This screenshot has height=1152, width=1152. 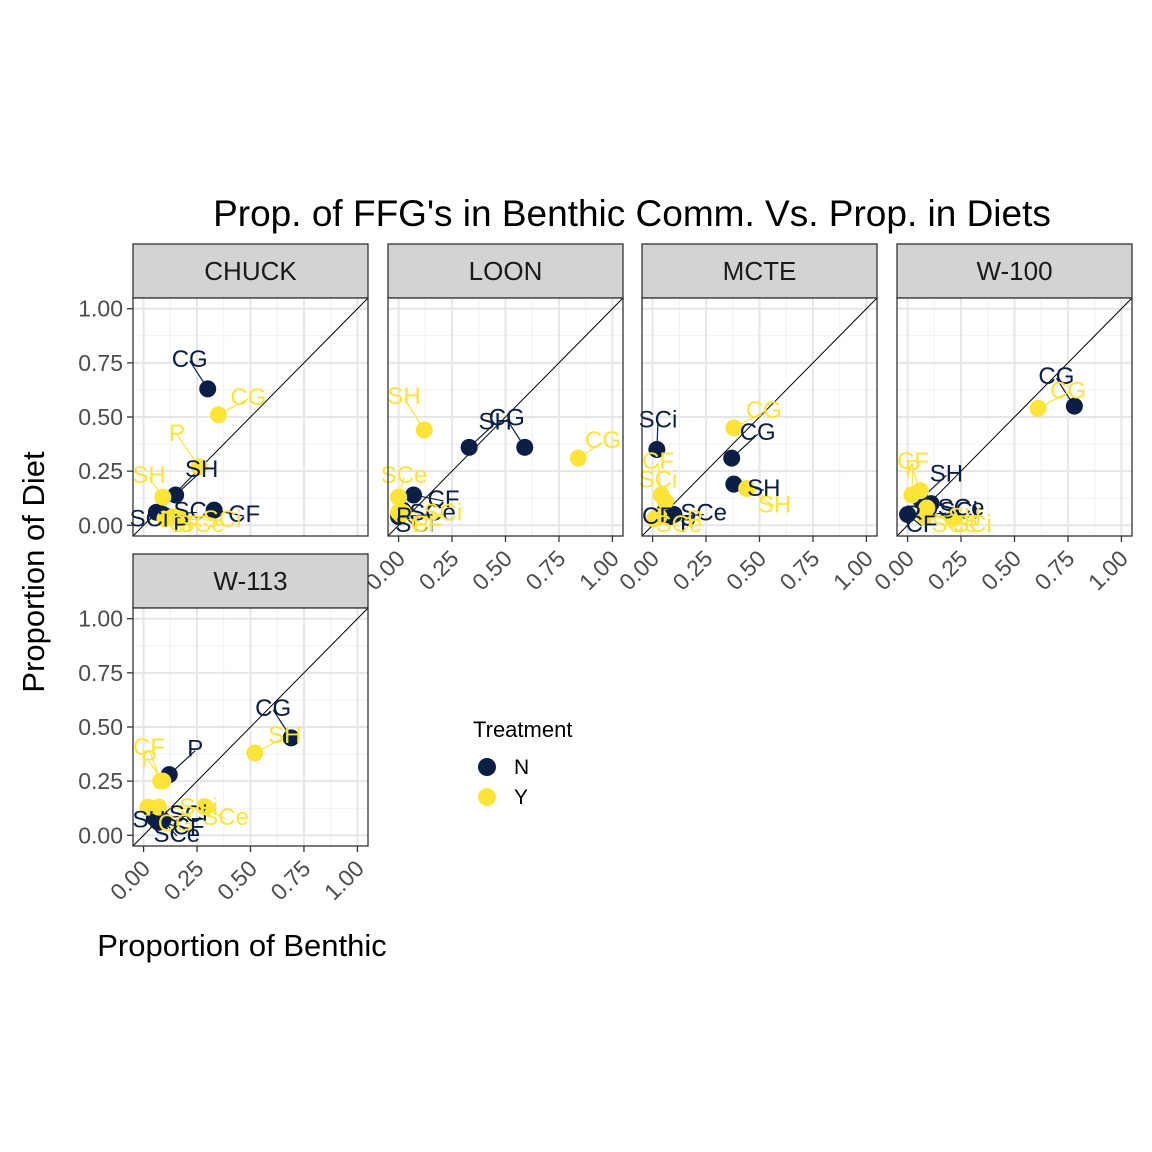 I want to click on x-axis-title: Proportion of Benthic, so click(x=242, y=945).